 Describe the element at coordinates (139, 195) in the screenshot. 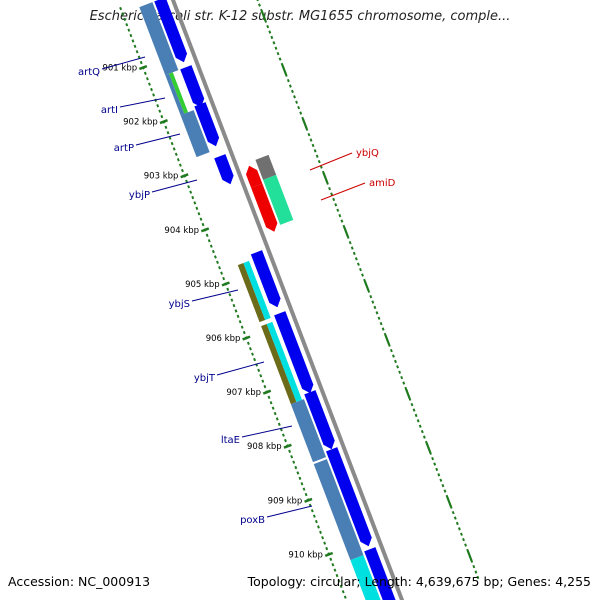

I see `gene-label-ybjP: ybjP` at that location.